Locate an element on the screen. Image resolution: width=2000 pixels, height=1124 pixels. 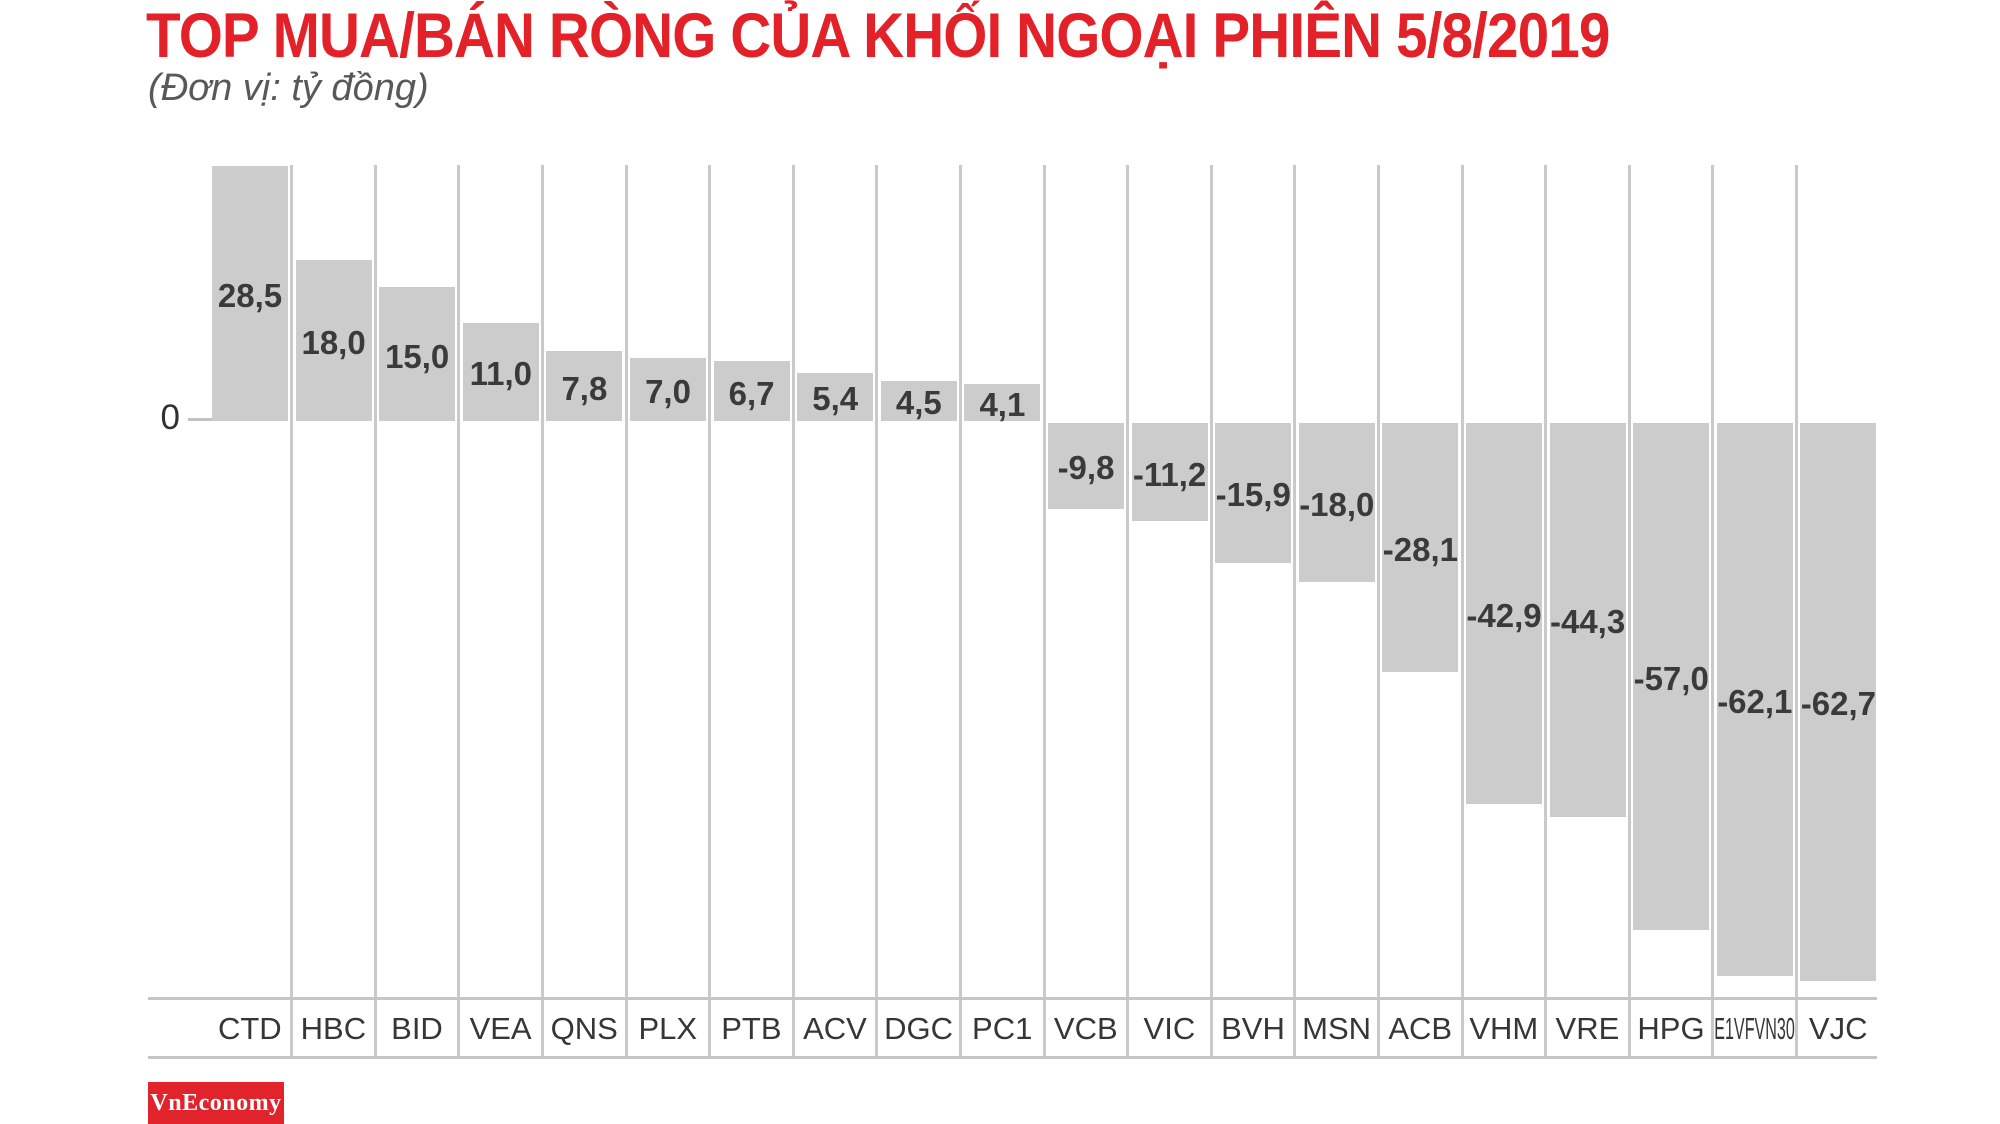
category-label-text: VJC is located at coordinates (1838, 1028).